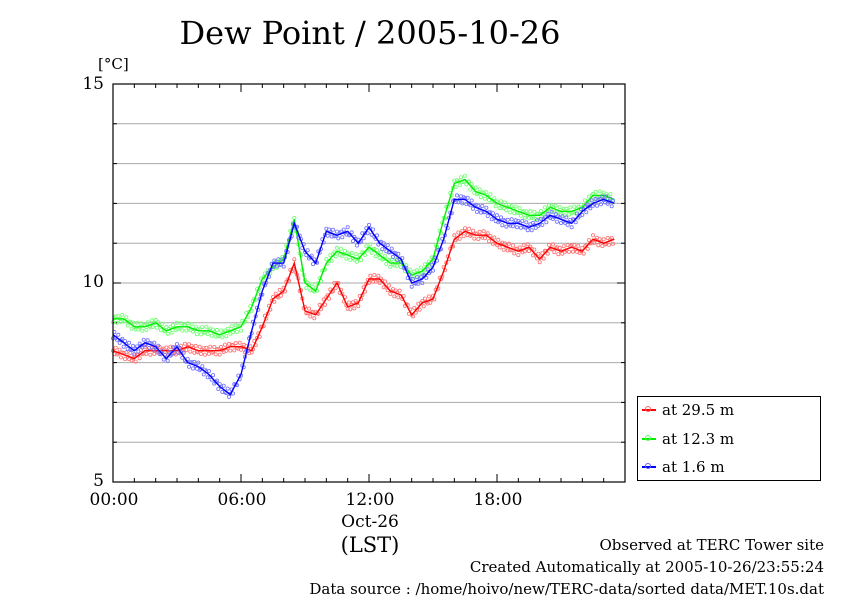 The width and height of the screenshot is (842, 598). I want to click on chart-title: Dew Point / 2005-10-26, so click(370, 33).